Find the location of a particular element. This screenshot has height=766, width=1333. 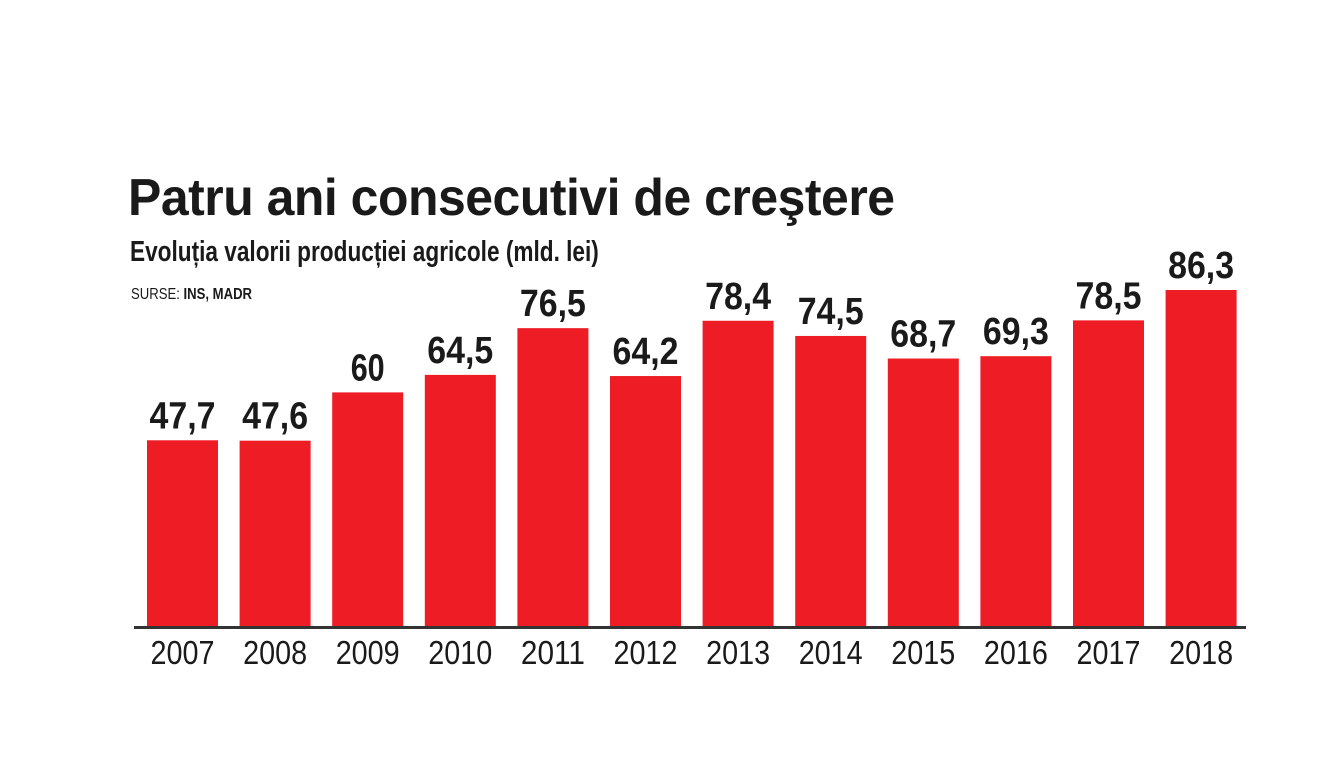

value-label-2017: 78,5 is located at coordinates (1109, 296).